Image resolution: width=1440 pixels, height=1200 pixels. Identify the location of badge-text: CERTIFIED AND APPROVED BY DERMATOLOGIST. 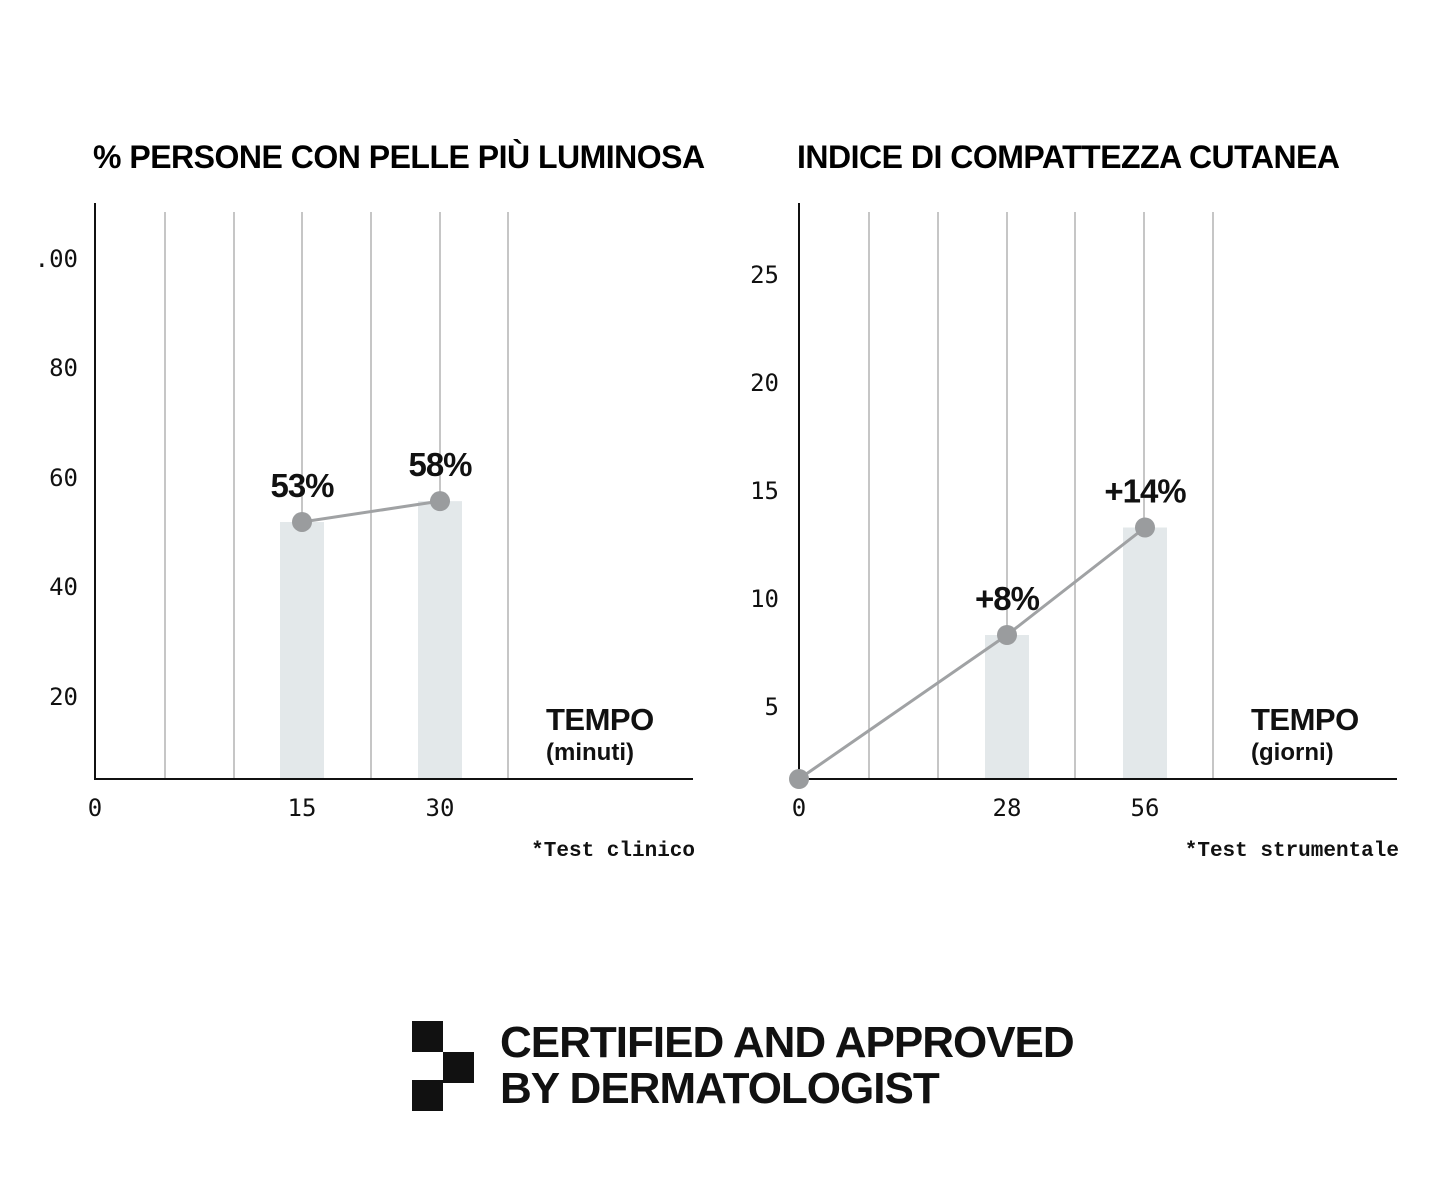
(787, 1065).